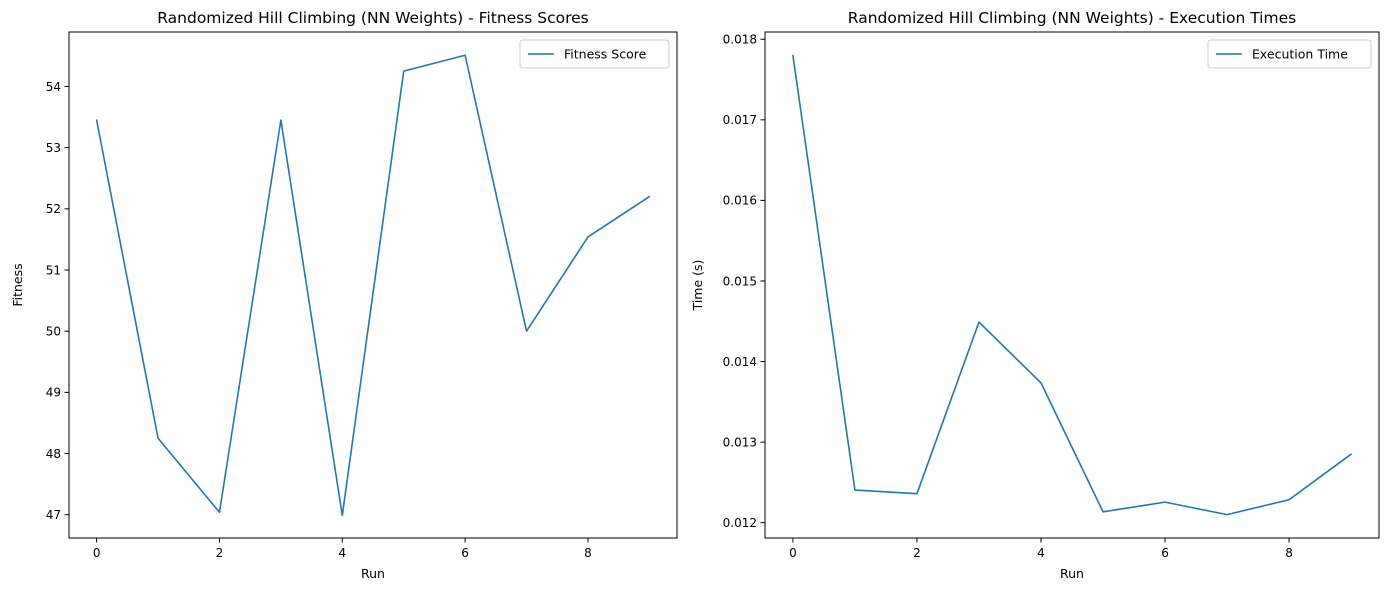 This screenshot has height=590, width=1389. What do you see at coordinates (697, 286) in the screenshot?
I see `y-axis-label: Time (s)` at bounding box center [697, 286].